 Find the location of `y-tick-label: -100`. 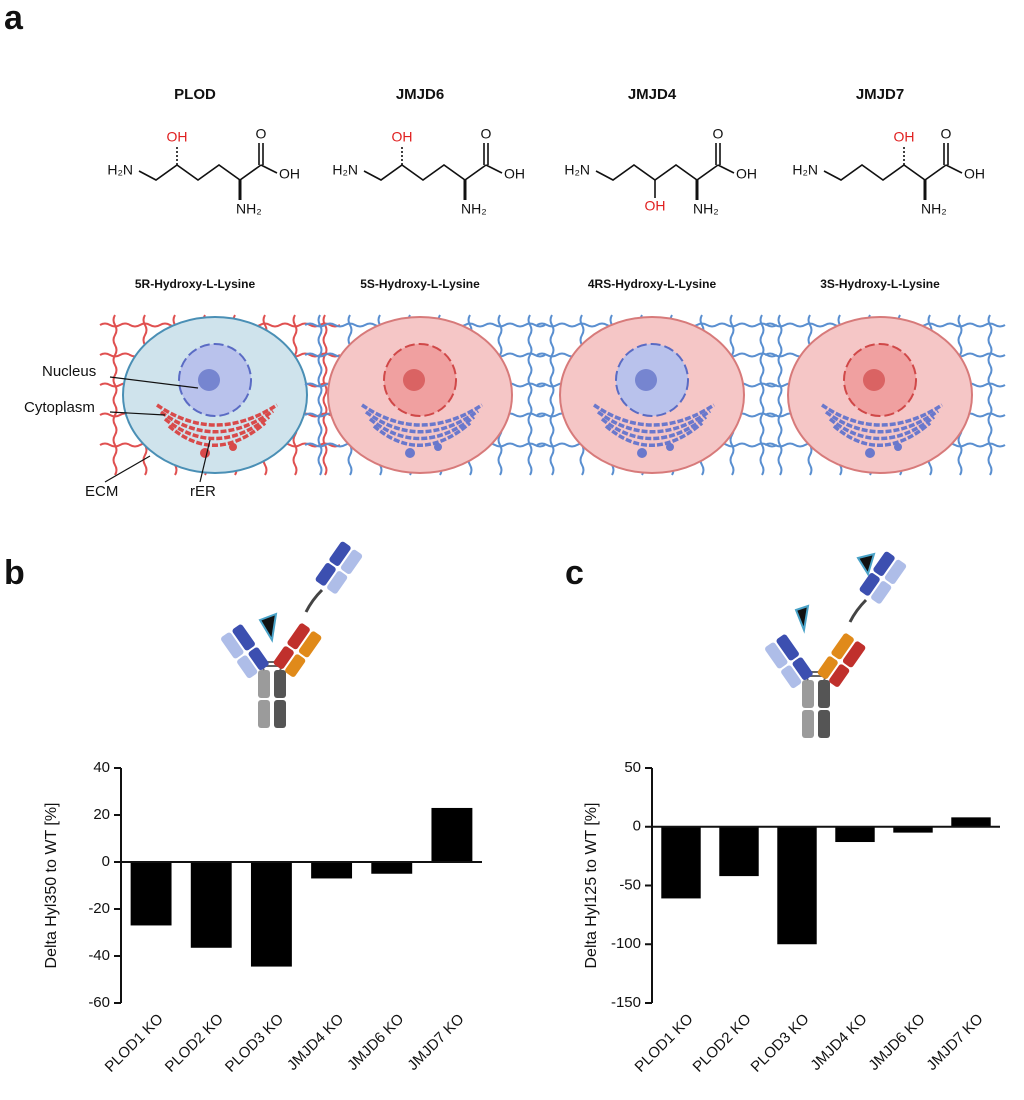

y-tick-label: -100 is located at coordinates (626, 943).